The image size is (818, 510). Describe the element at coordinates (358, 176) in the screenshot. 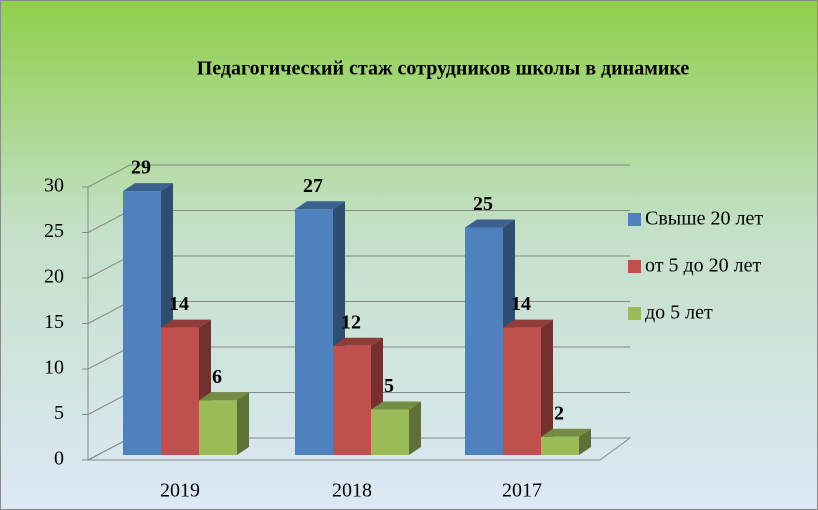

I see `grid-line` at that location.